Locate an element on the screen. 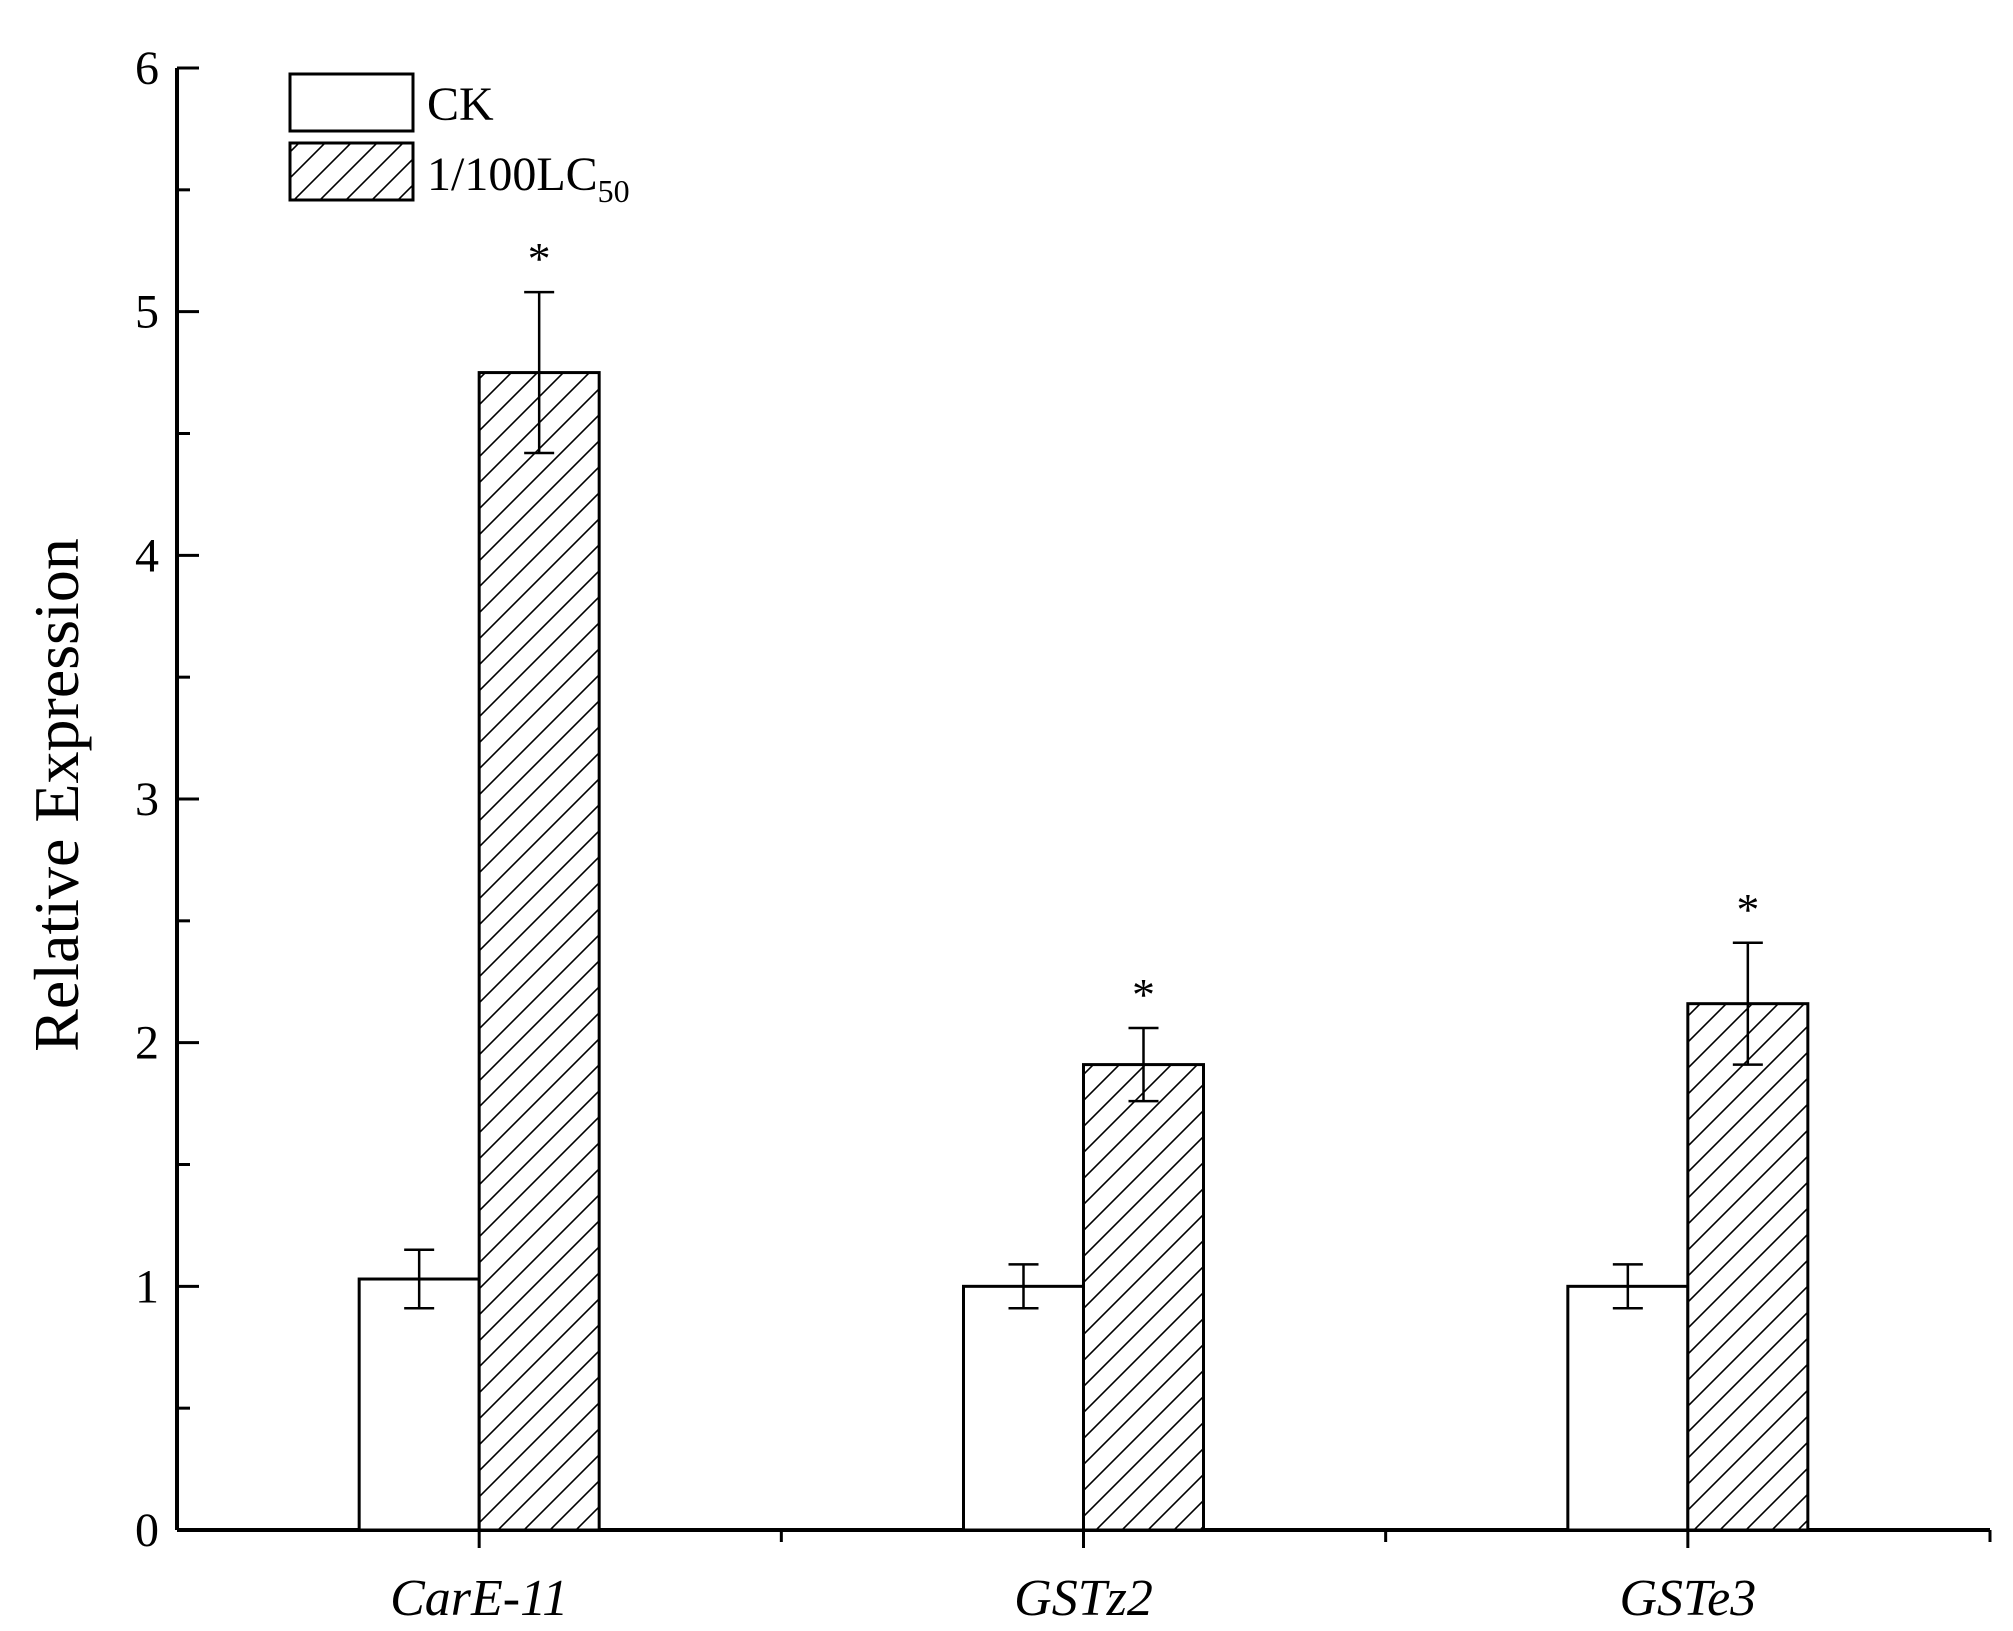 The width and height of the screenshot is (2013, 1631). legend-label-treatment: 1/100LC50 is located at coordinates (528, 178).